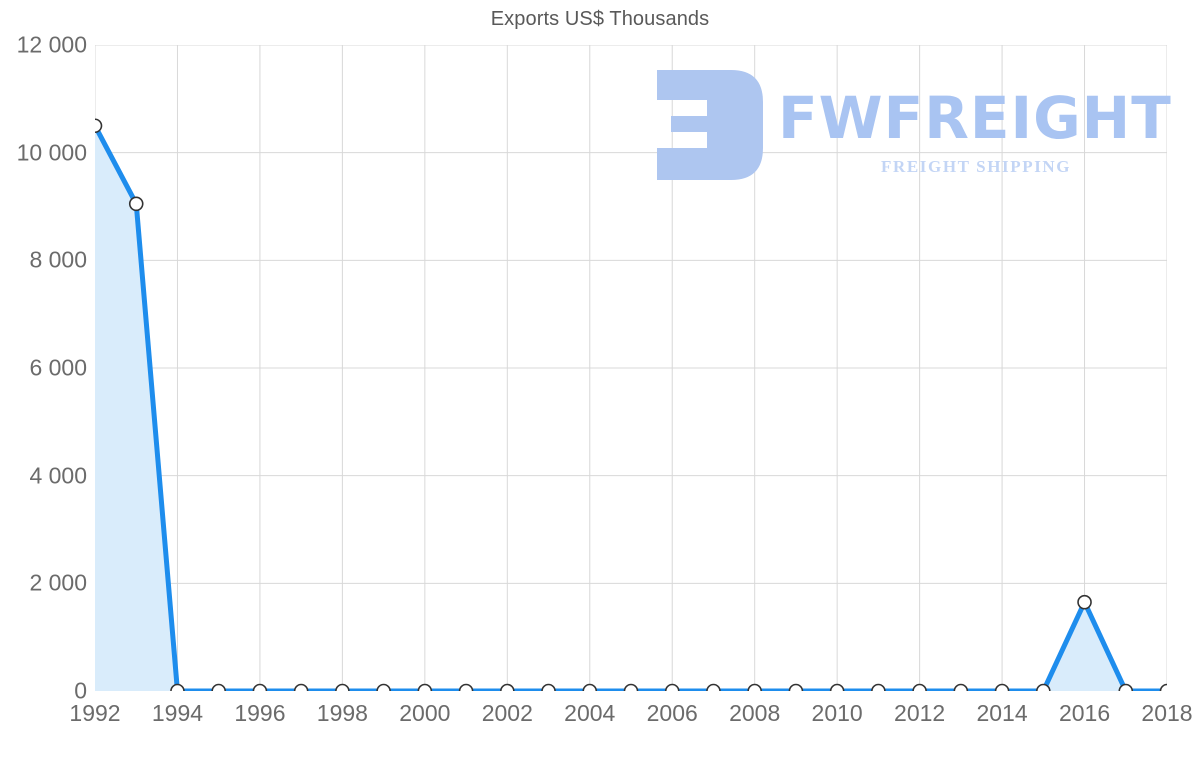 This screenshot has width=1200, height=763. Describe the element at coordinates (425, 713) in the screenshot. I see `x-axis-tick-label: 2000` at that location.